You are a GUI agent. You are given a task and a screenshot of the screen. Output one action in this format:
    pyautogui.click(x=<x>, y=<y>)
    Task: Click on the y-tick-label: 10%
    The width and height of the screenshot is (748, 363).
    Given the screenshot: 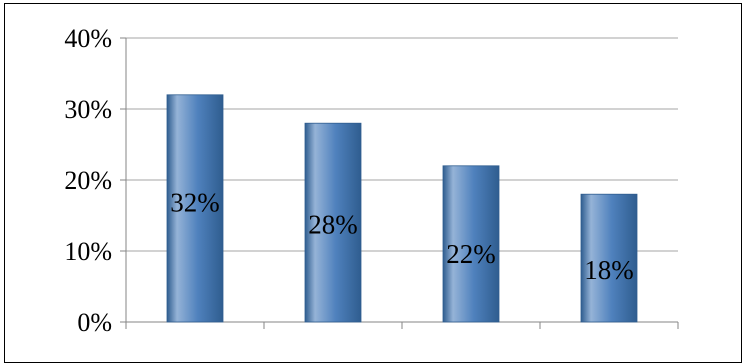 What is the action you would take?
    pyautogui.click(x=88, y=251)
    